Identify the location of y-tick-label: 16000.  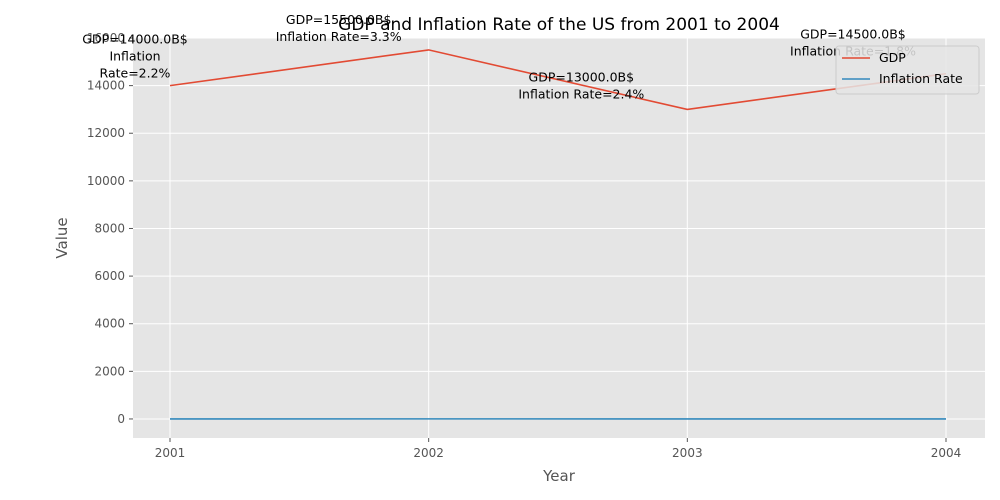
(106, 38).